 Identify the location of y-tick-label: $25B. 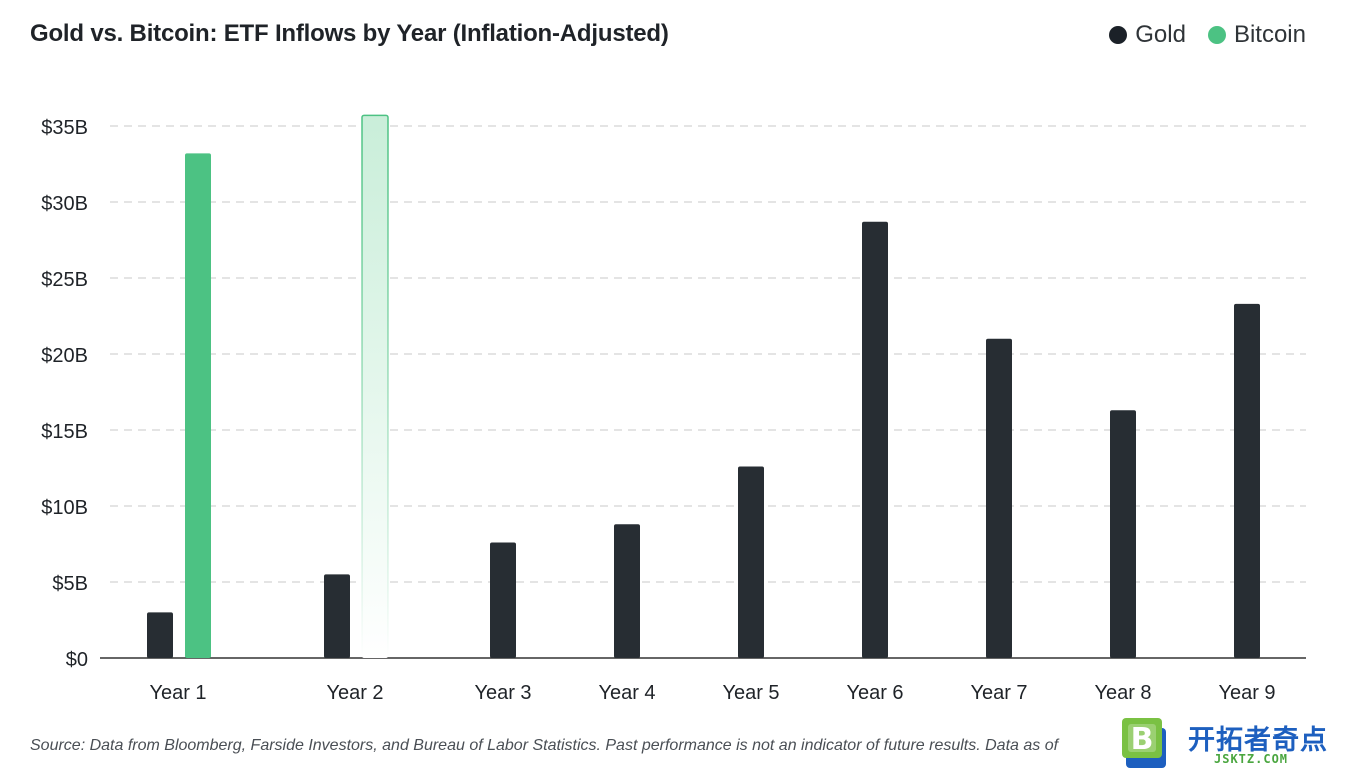
(64, 280).